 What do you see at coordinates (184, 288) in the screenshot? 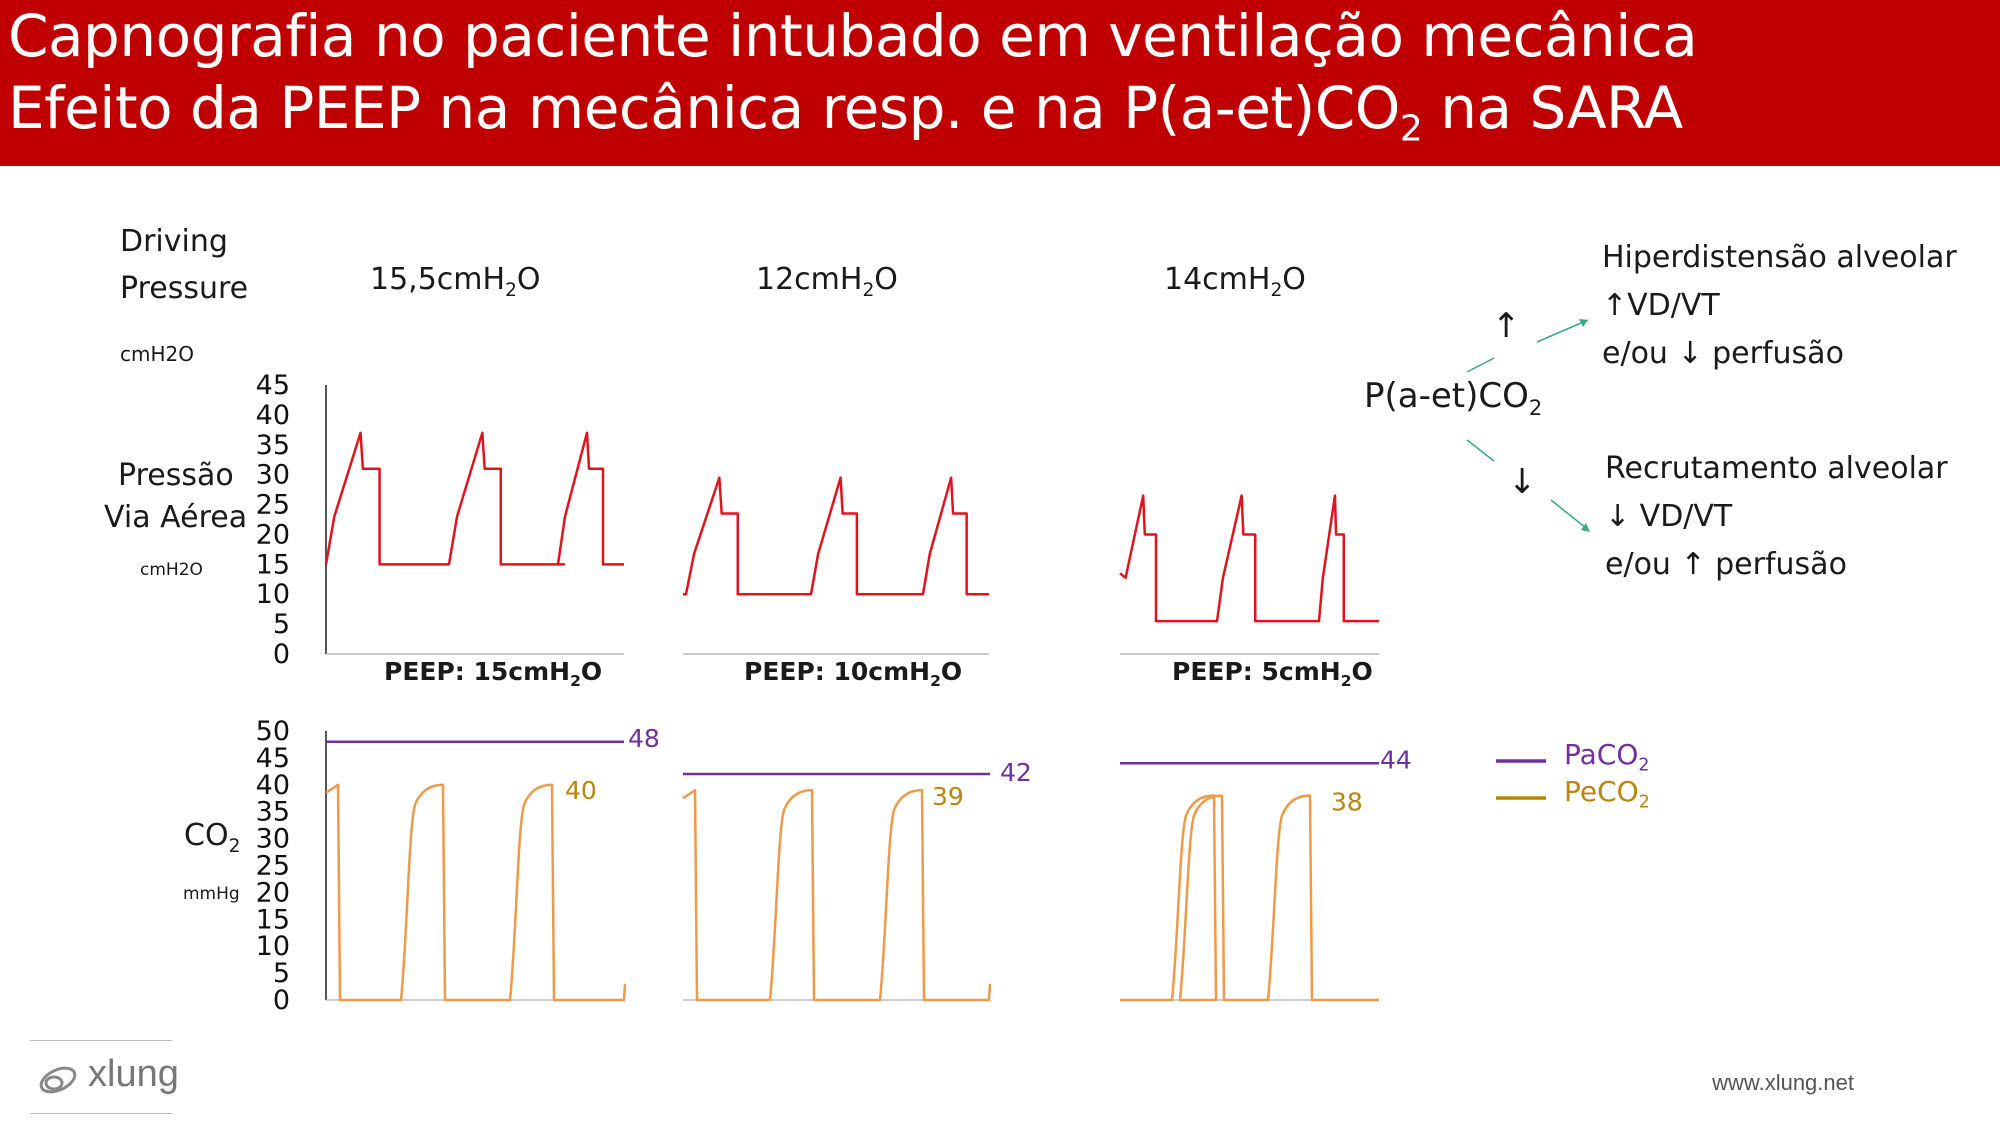
I see `driving-pressure-label-2: Pressure` at bounding box center [184, 288].